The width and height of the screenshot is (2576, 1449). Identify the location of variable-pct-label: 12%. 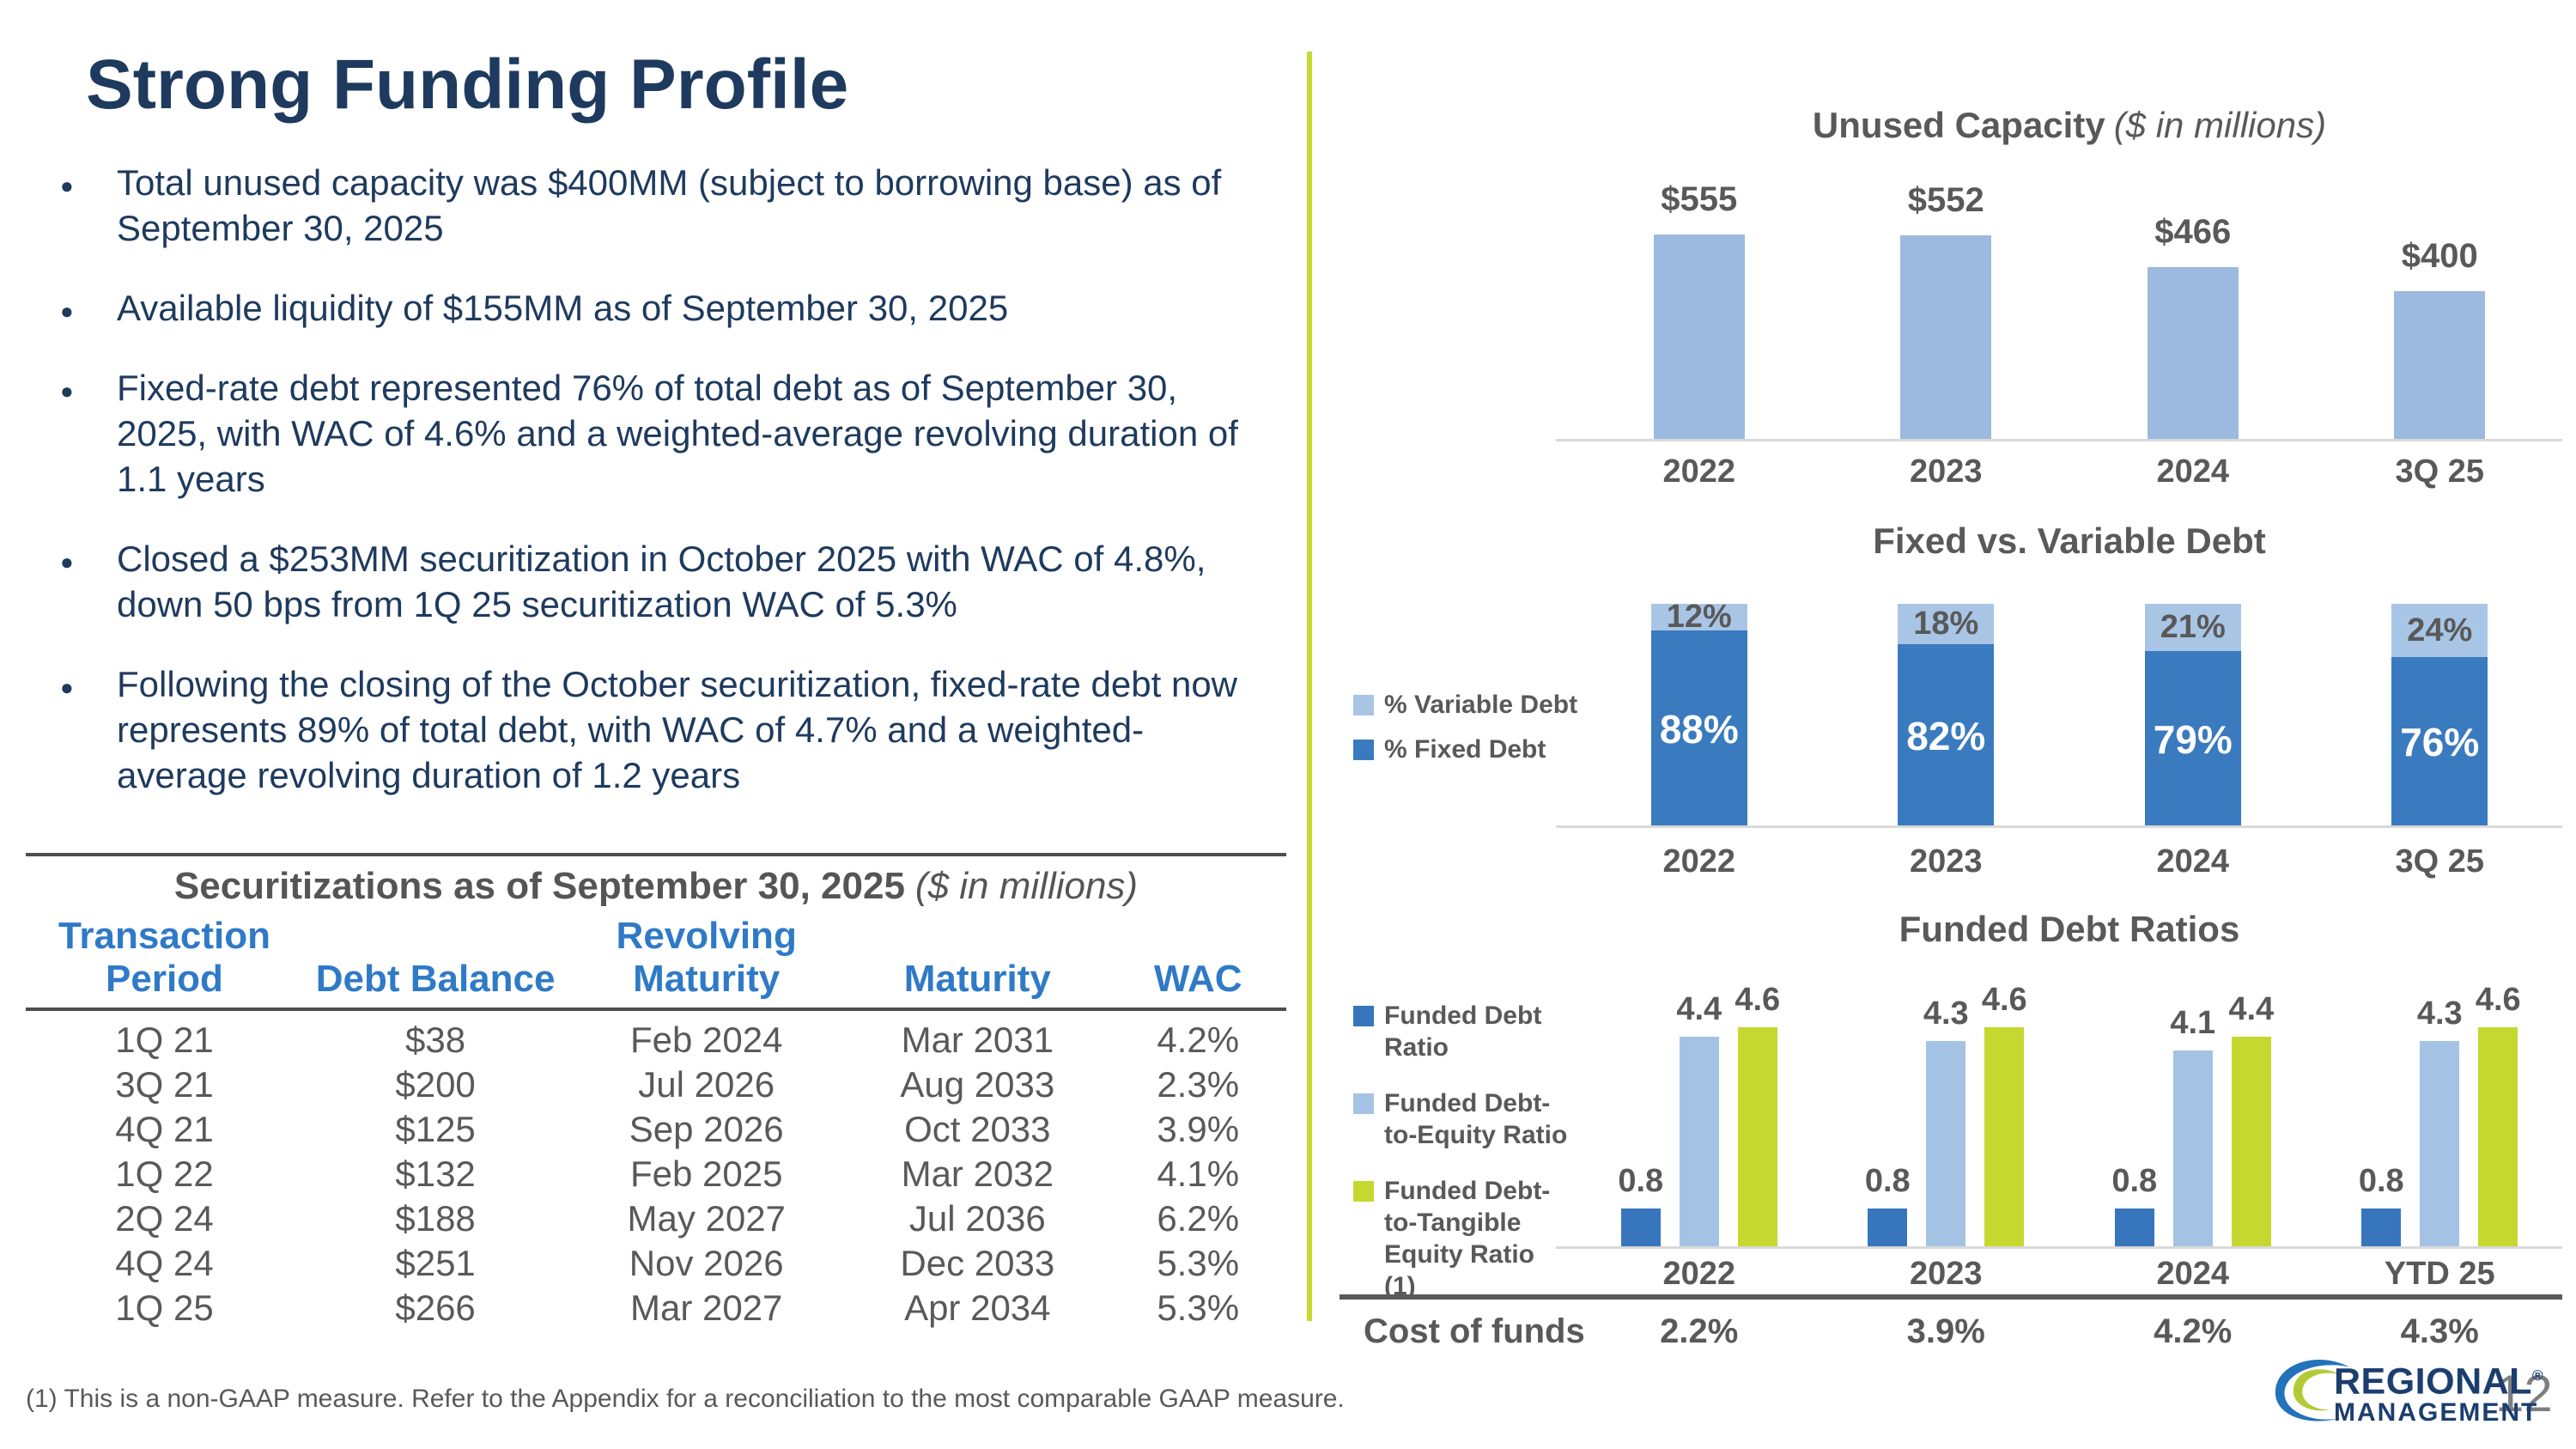
(1699, 617).